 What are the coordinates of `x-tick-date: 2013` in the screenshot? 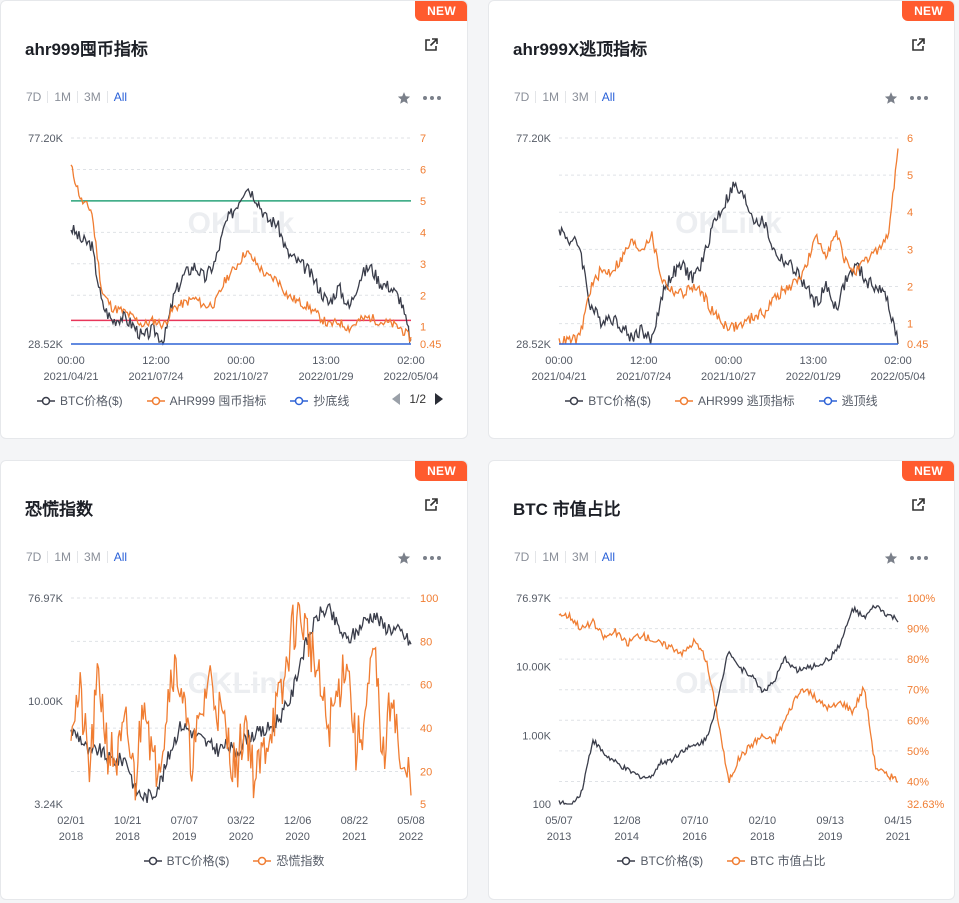 It's located at (559, 837).